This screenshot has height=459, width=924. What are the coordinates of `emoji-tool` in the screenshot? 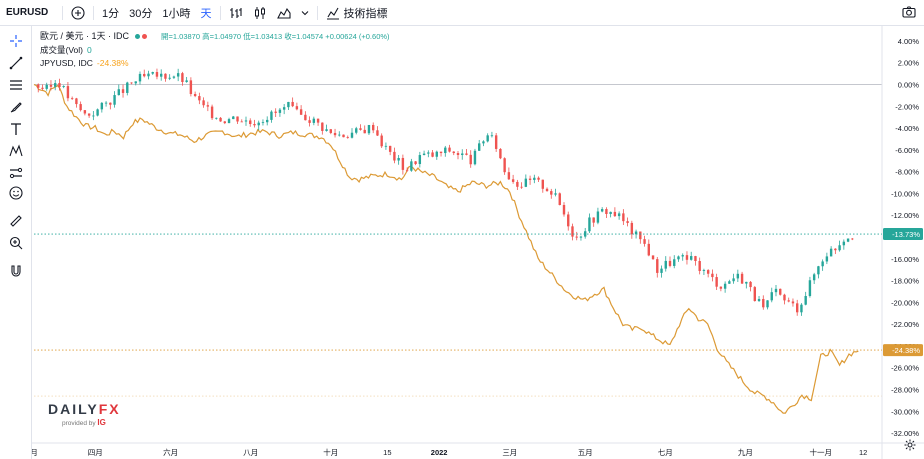 It's located at (16, 193).